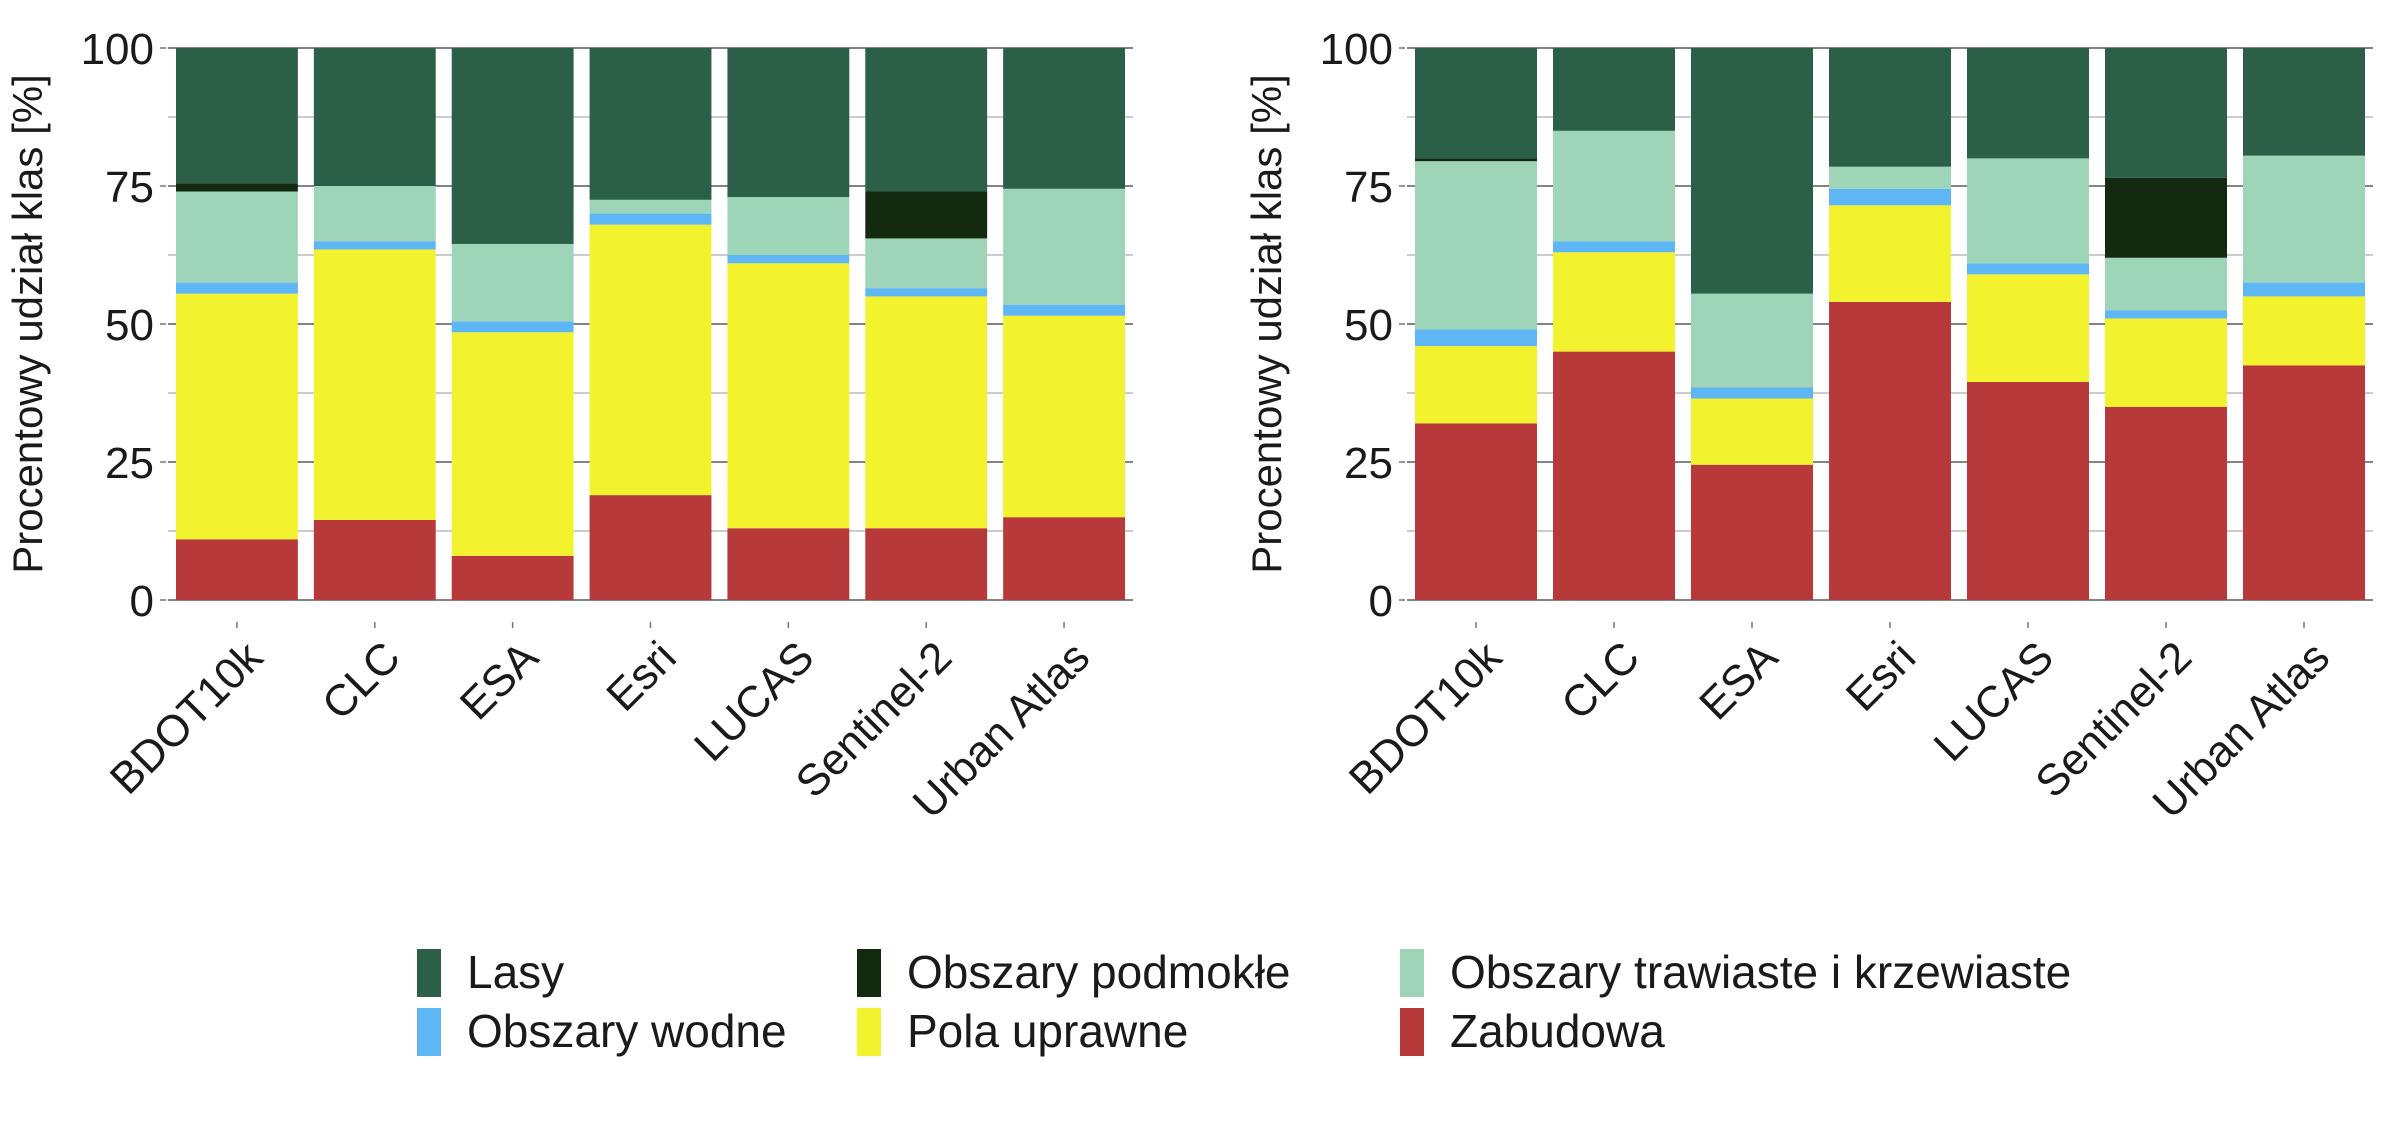 The image size is (2400, 1125). What do you see at coordinates (515, 972) in the screenshot?
I see `legend-label: Lasy` at bounding box center [515, 972].